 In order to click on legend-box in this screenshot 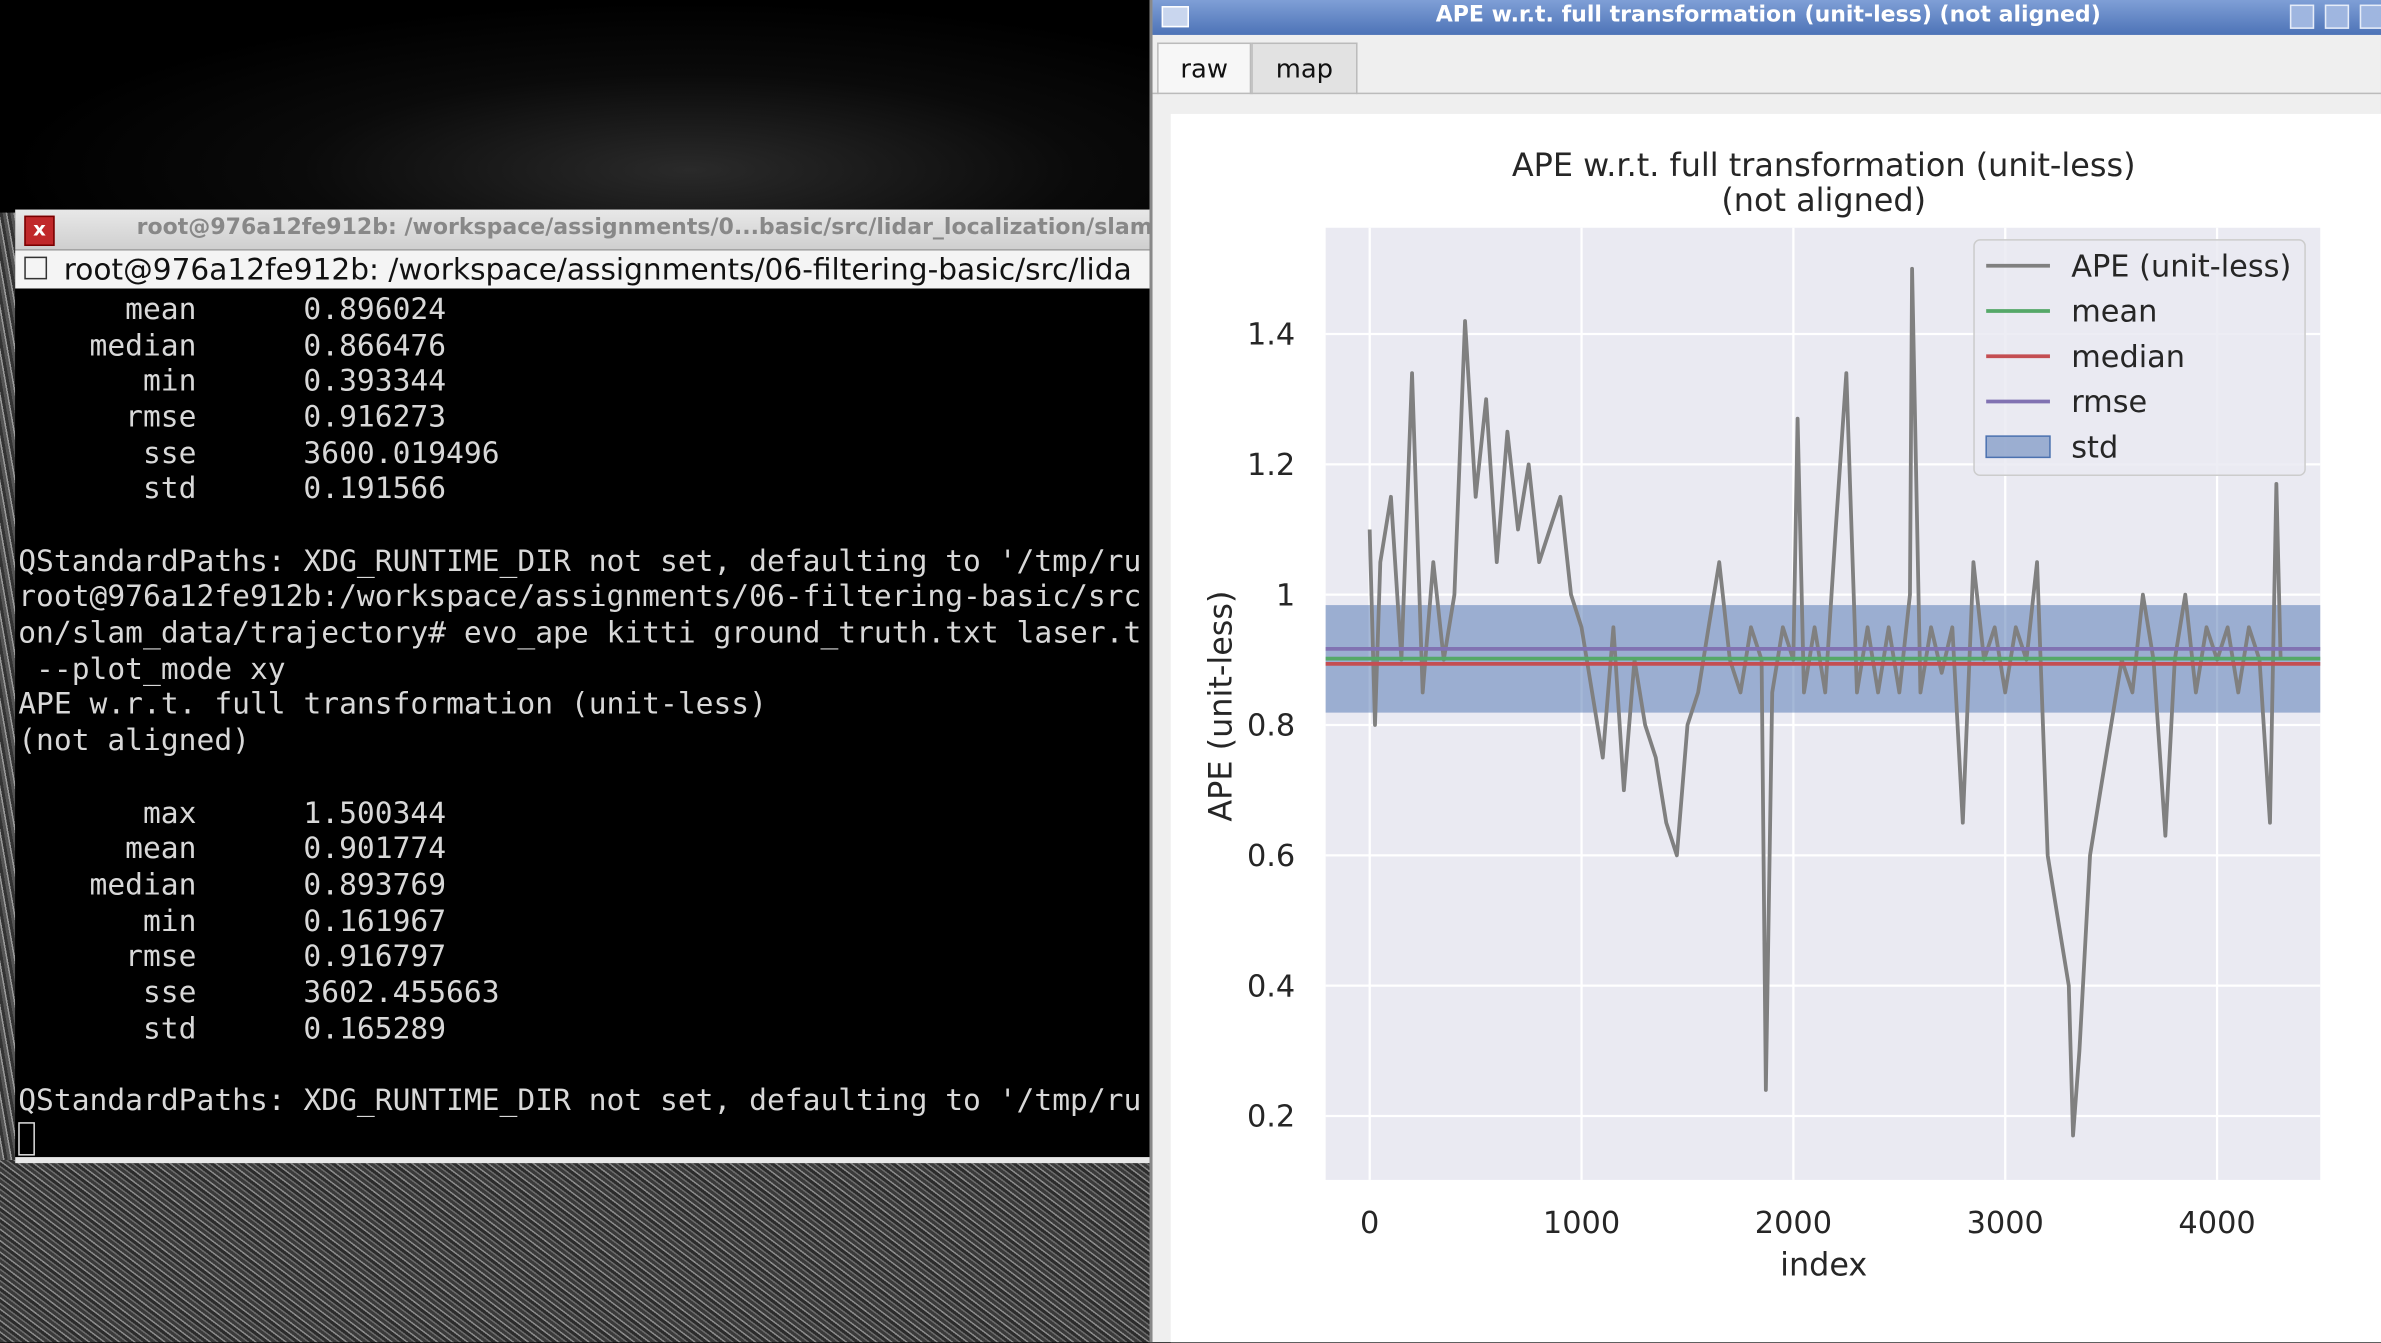, I will do `click(2139, 358)`.